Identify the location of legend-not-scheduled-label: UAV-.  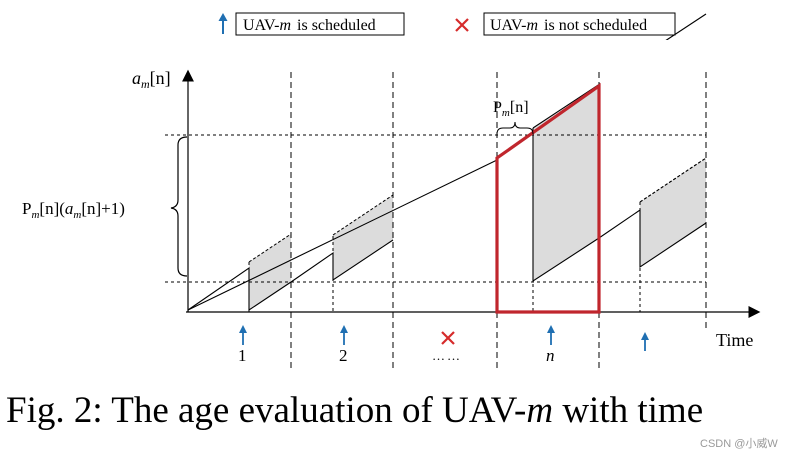
(508, 25).